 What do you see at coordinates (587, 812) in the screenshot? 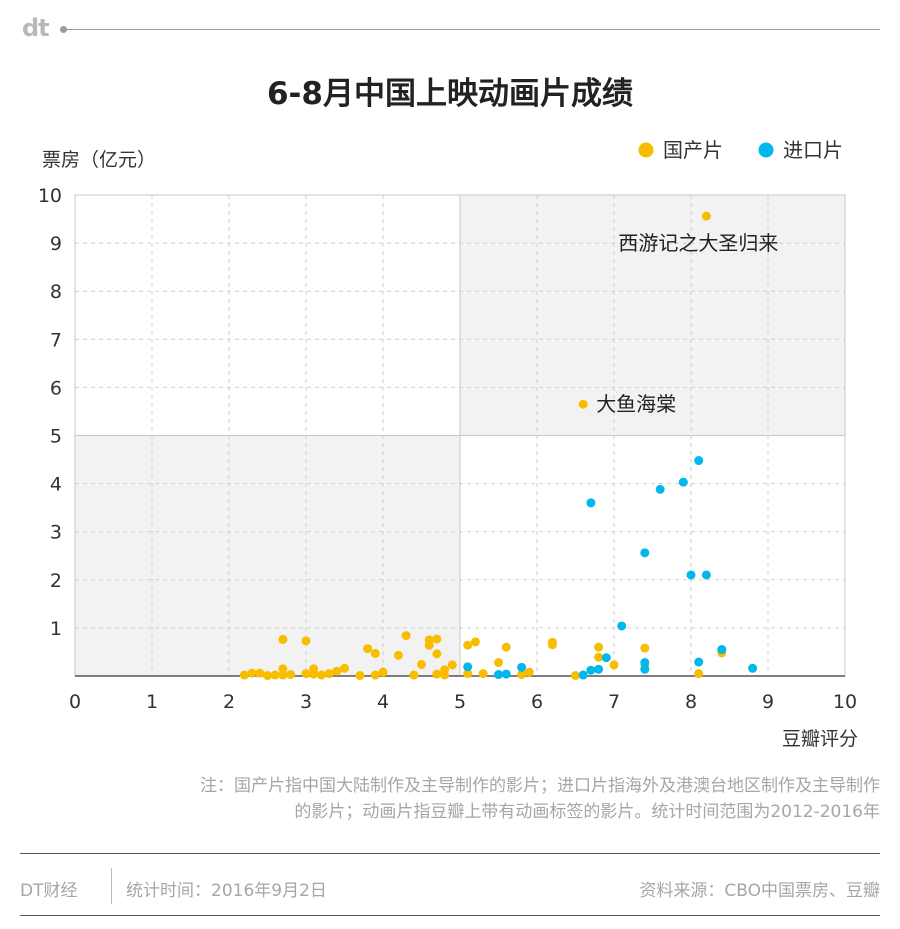
I see `footnote-line-2: 的影片；动画片指豆瓣上带有动画标签的影片。统计时间范围为2012-2016年` at bounding box center [587, 812].